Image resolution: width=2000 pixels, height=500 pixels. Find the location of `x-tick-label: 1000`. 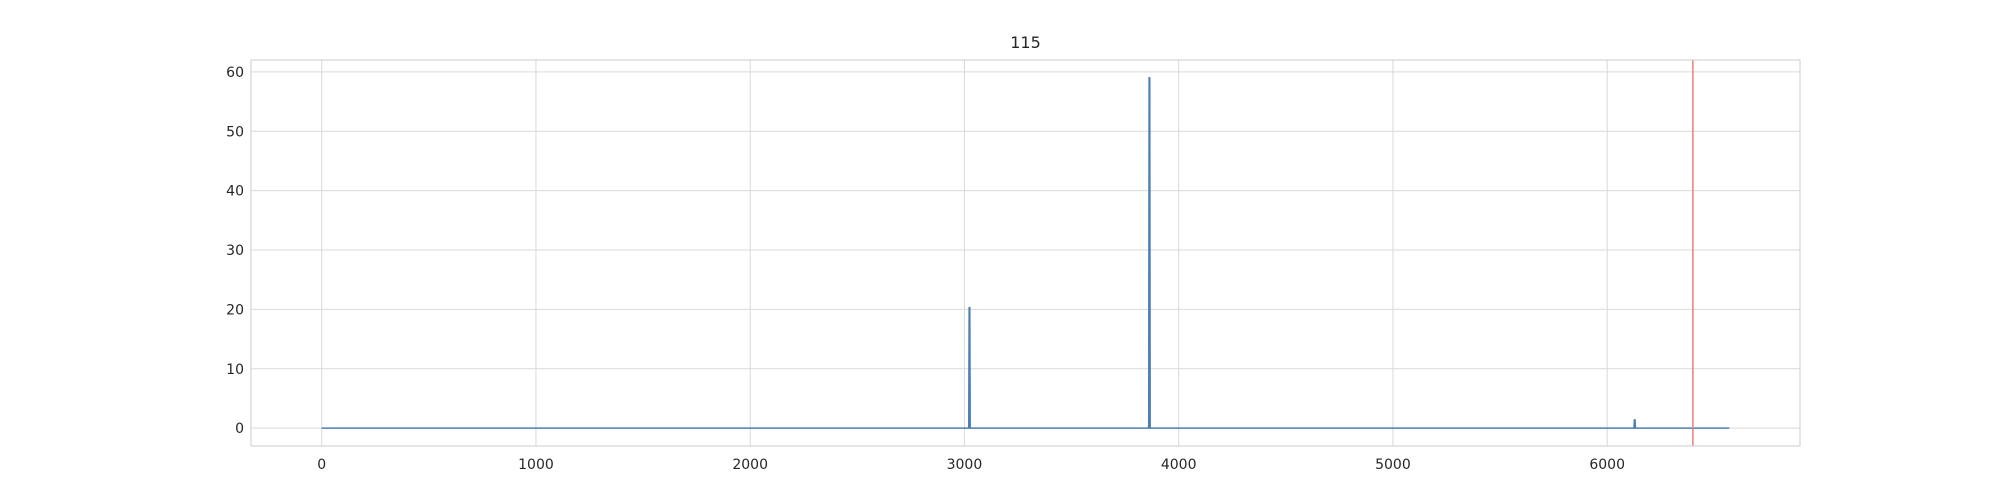

x-tick-label: 1000 is located at coordinates (536, 465).